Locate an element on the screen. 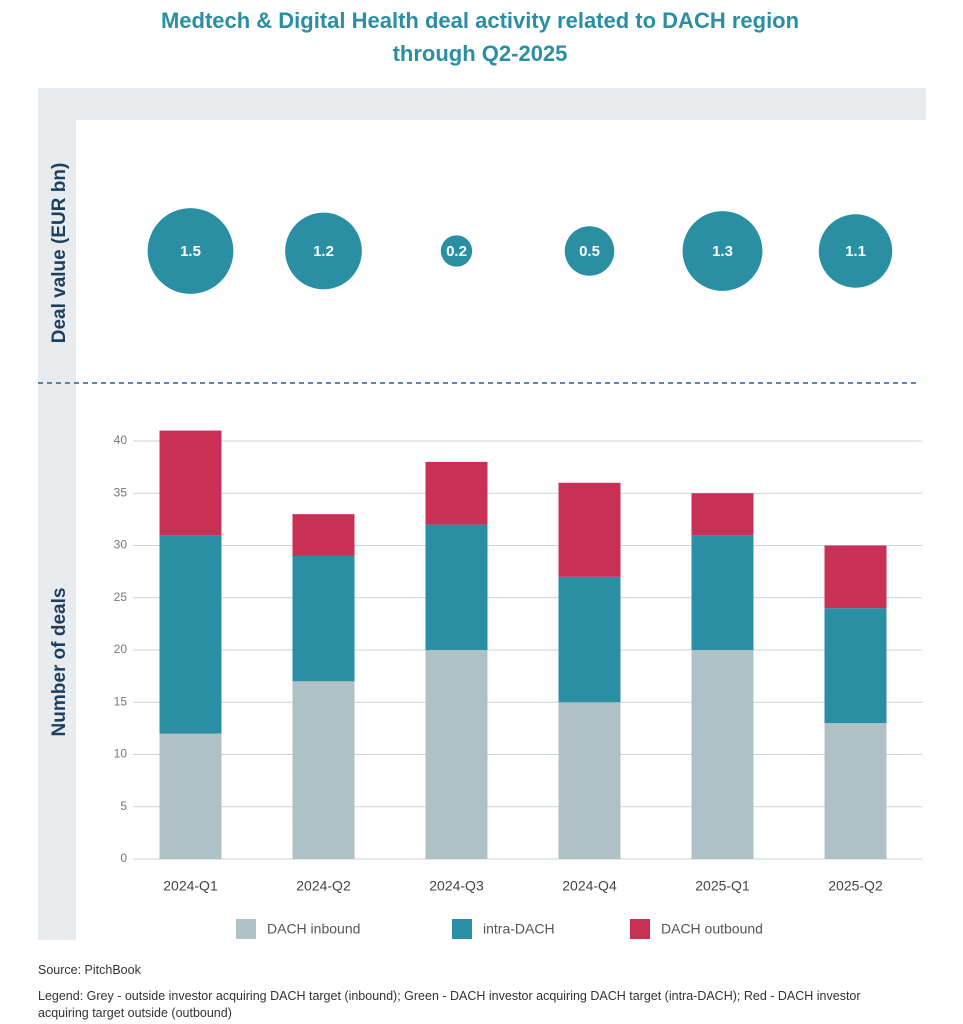 The width and height of the screenshot is (963, 1024). bubble-label: 0.2 is located at coordinates (456, 251).